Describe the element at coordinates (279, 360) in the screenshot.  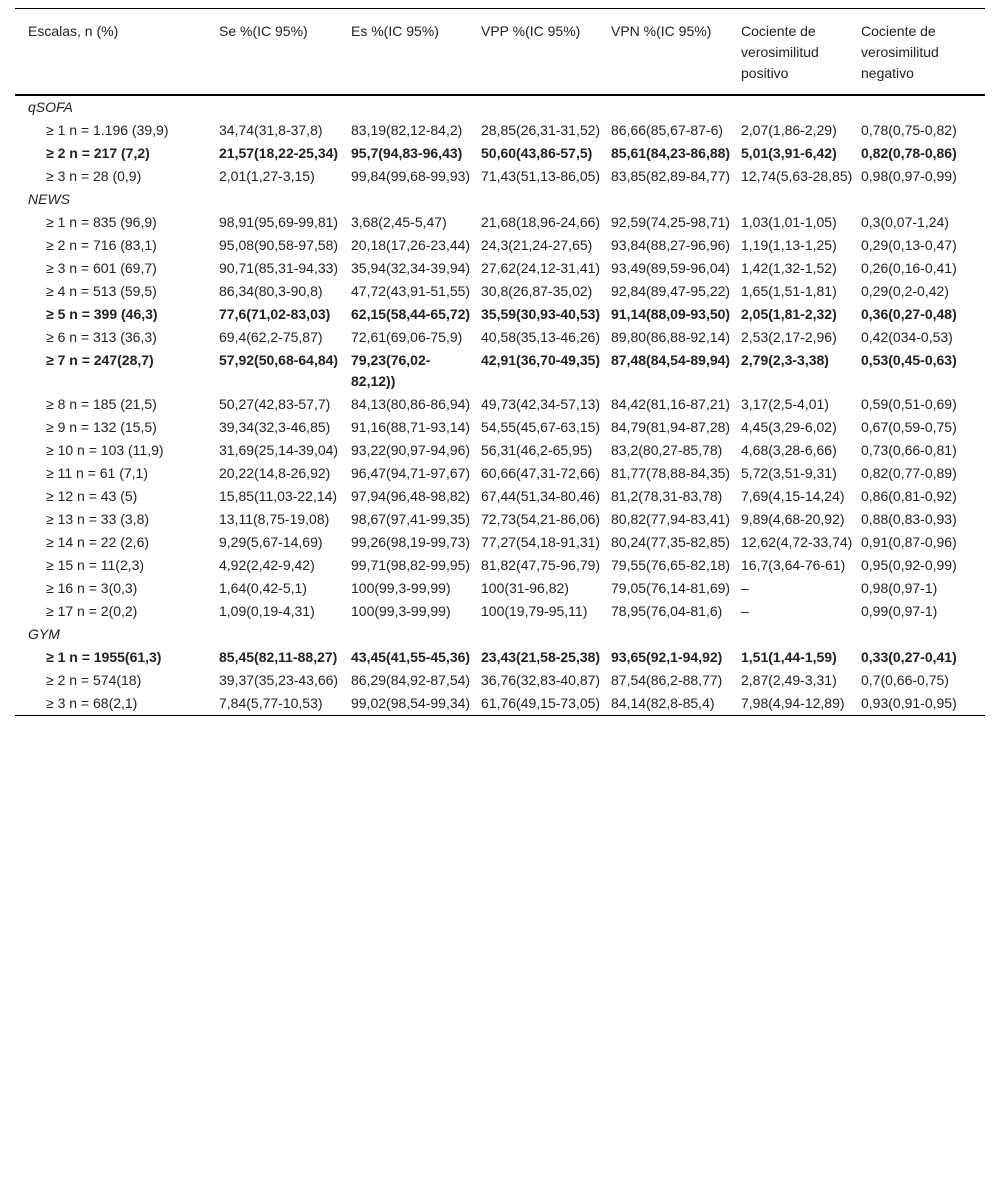
I see `cell-sensitivity: 57,92(50,68-64,84)` at that location.